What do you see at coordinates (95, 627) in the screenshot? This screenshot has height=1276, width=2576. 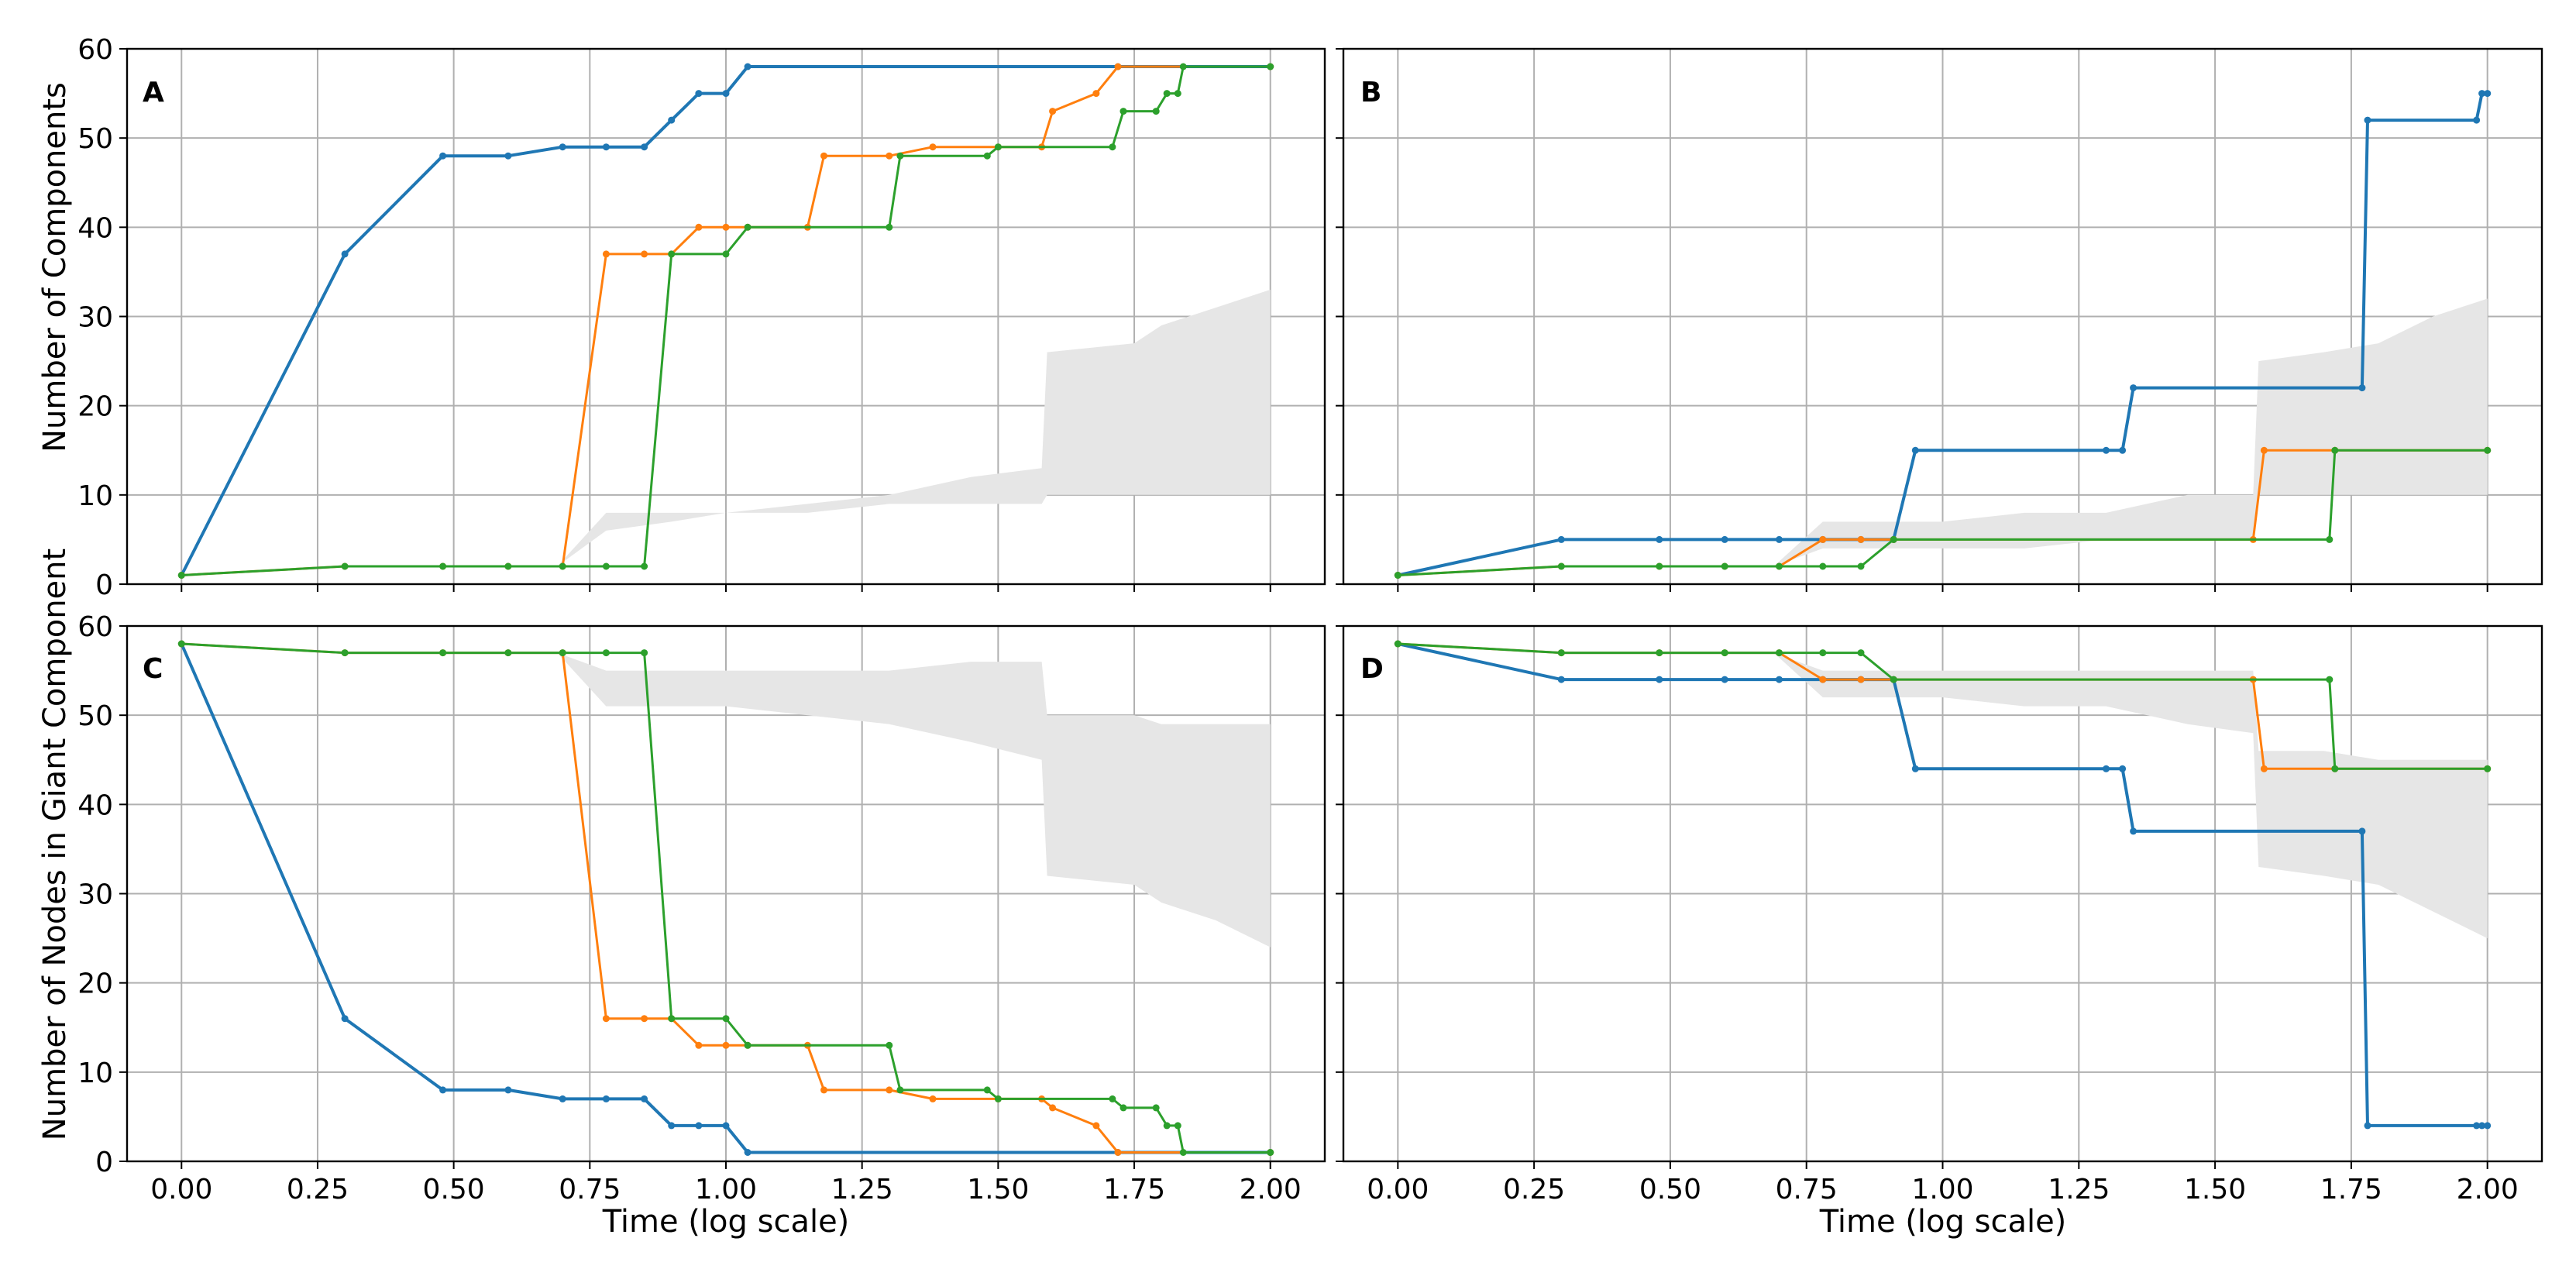 I see `panel-c-ytick-label: 60` at bounding box center [95, 627].